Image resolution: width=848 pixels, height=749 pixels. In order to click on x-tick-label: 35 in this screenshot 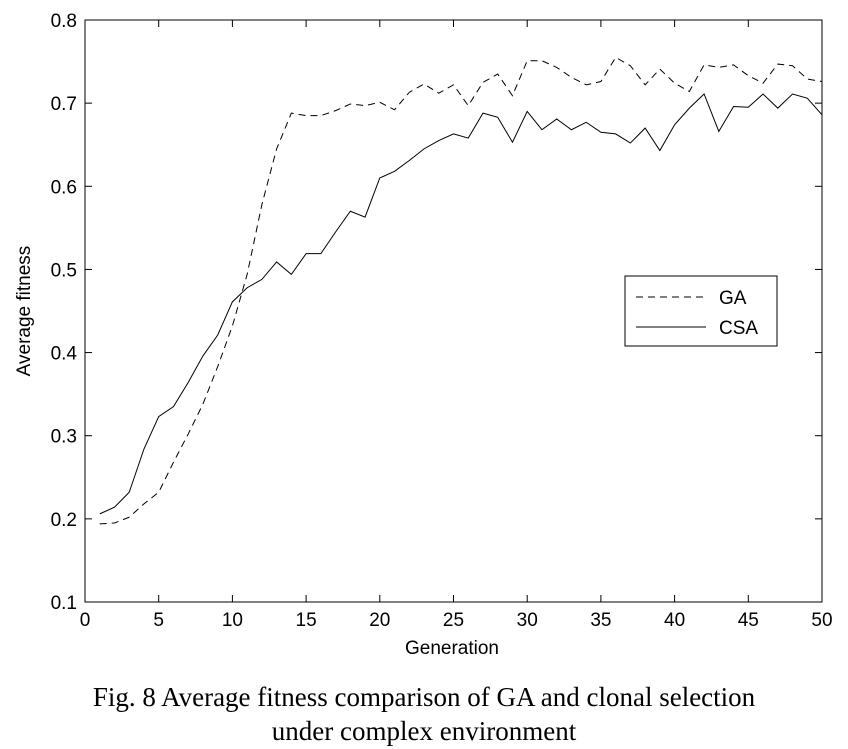, I will do `click(600, 620)`.